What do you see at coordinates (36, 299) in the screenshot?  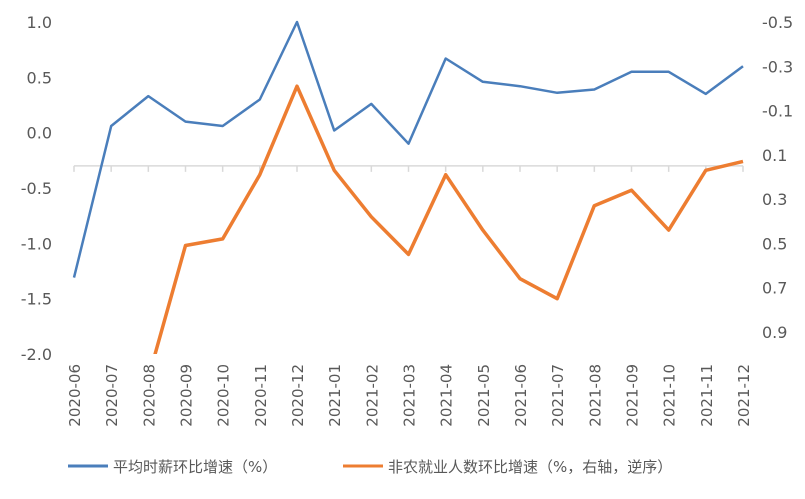 I see `left-tick-label: -1.5` at bounding box center [36, 299].